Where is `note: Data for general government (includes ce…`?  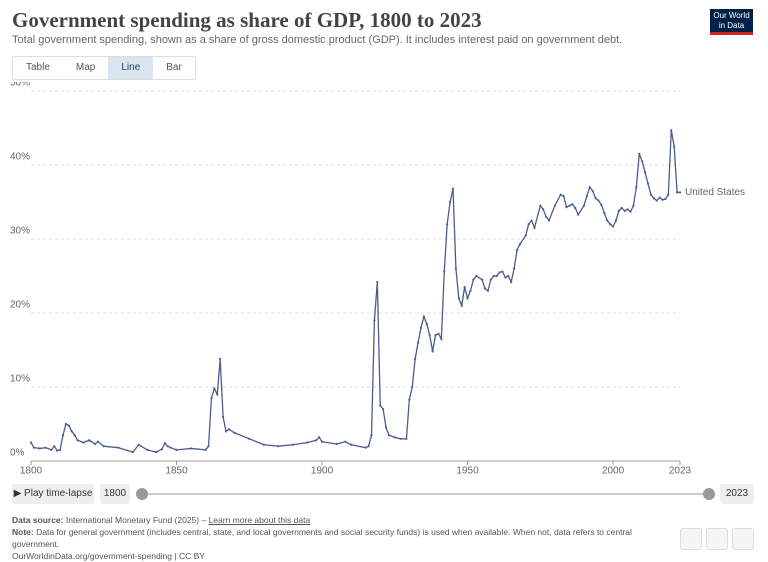 note: Data for general government (includes ce… is located at coordinates (322, 538).